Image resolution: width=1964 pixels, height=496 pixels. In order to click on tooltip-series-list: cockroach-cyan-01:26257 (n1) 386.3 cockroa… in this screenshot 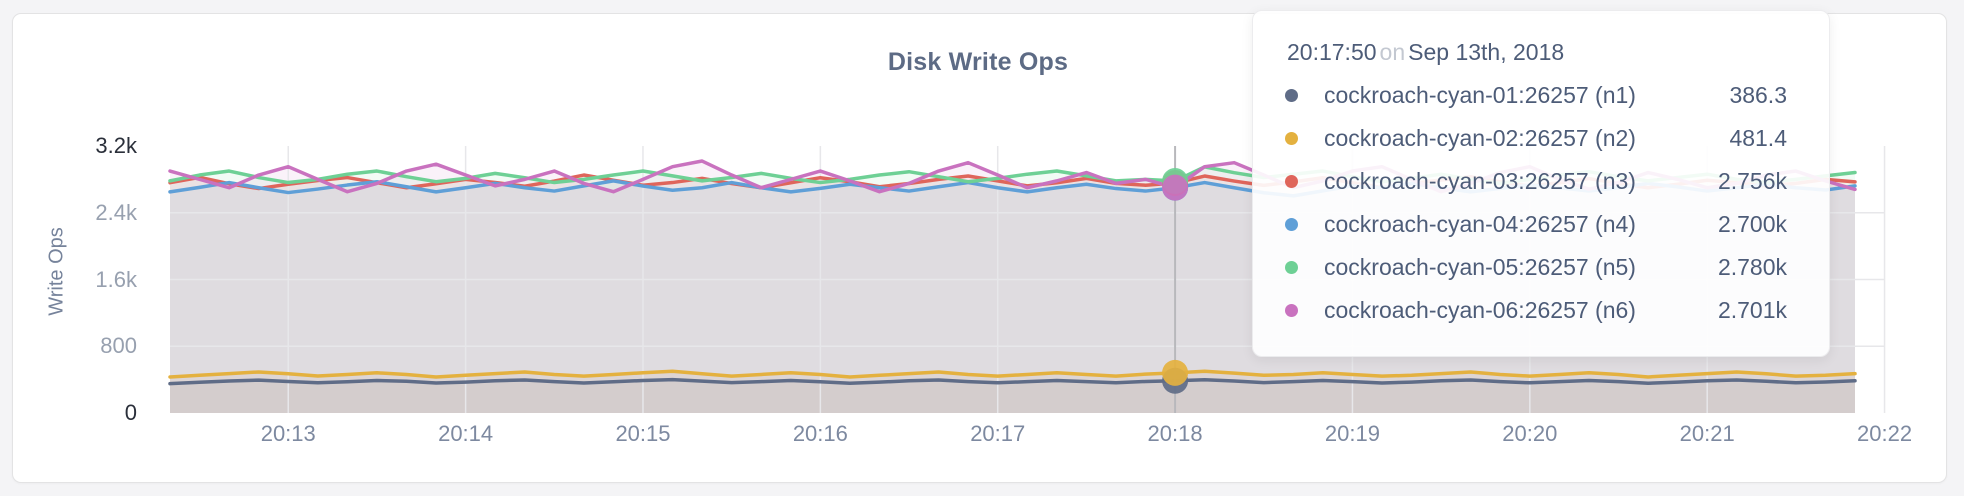, I will do `click(1536, 203)`.